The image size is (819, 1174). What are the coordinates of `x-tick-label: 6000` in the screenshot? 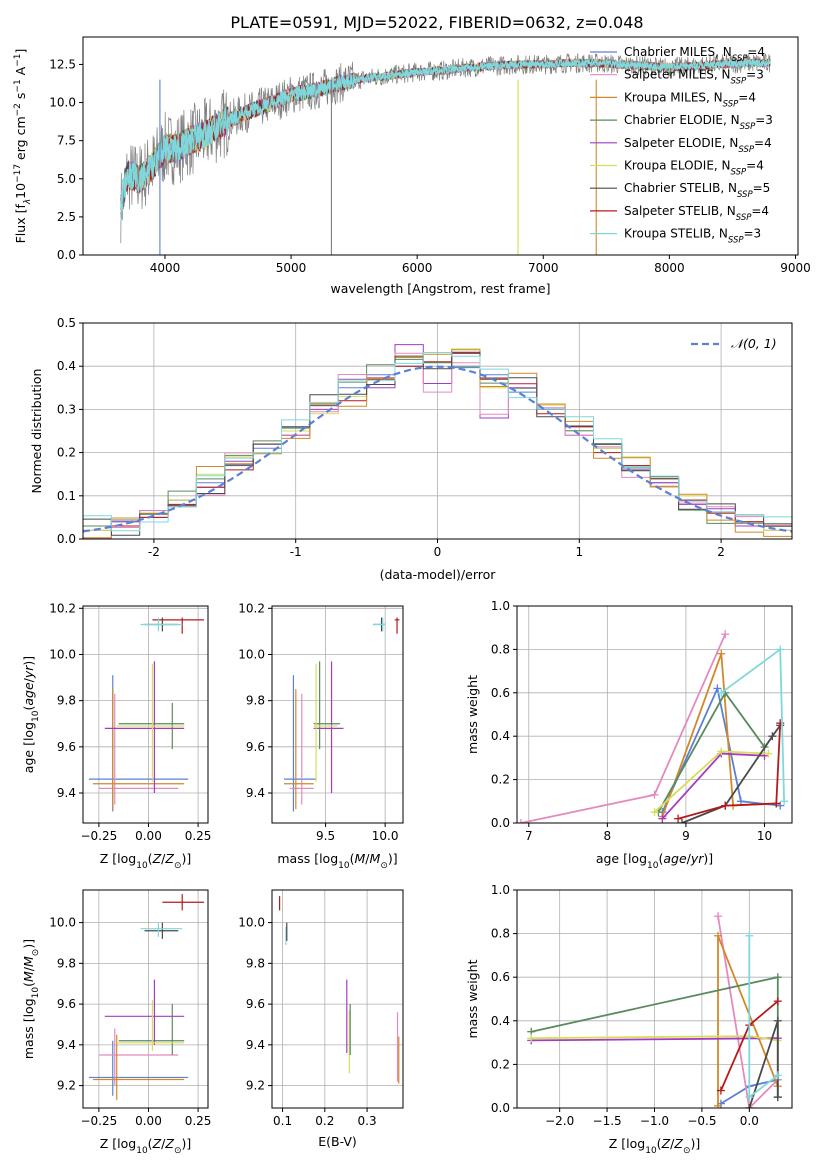 It's located at (417, 268).